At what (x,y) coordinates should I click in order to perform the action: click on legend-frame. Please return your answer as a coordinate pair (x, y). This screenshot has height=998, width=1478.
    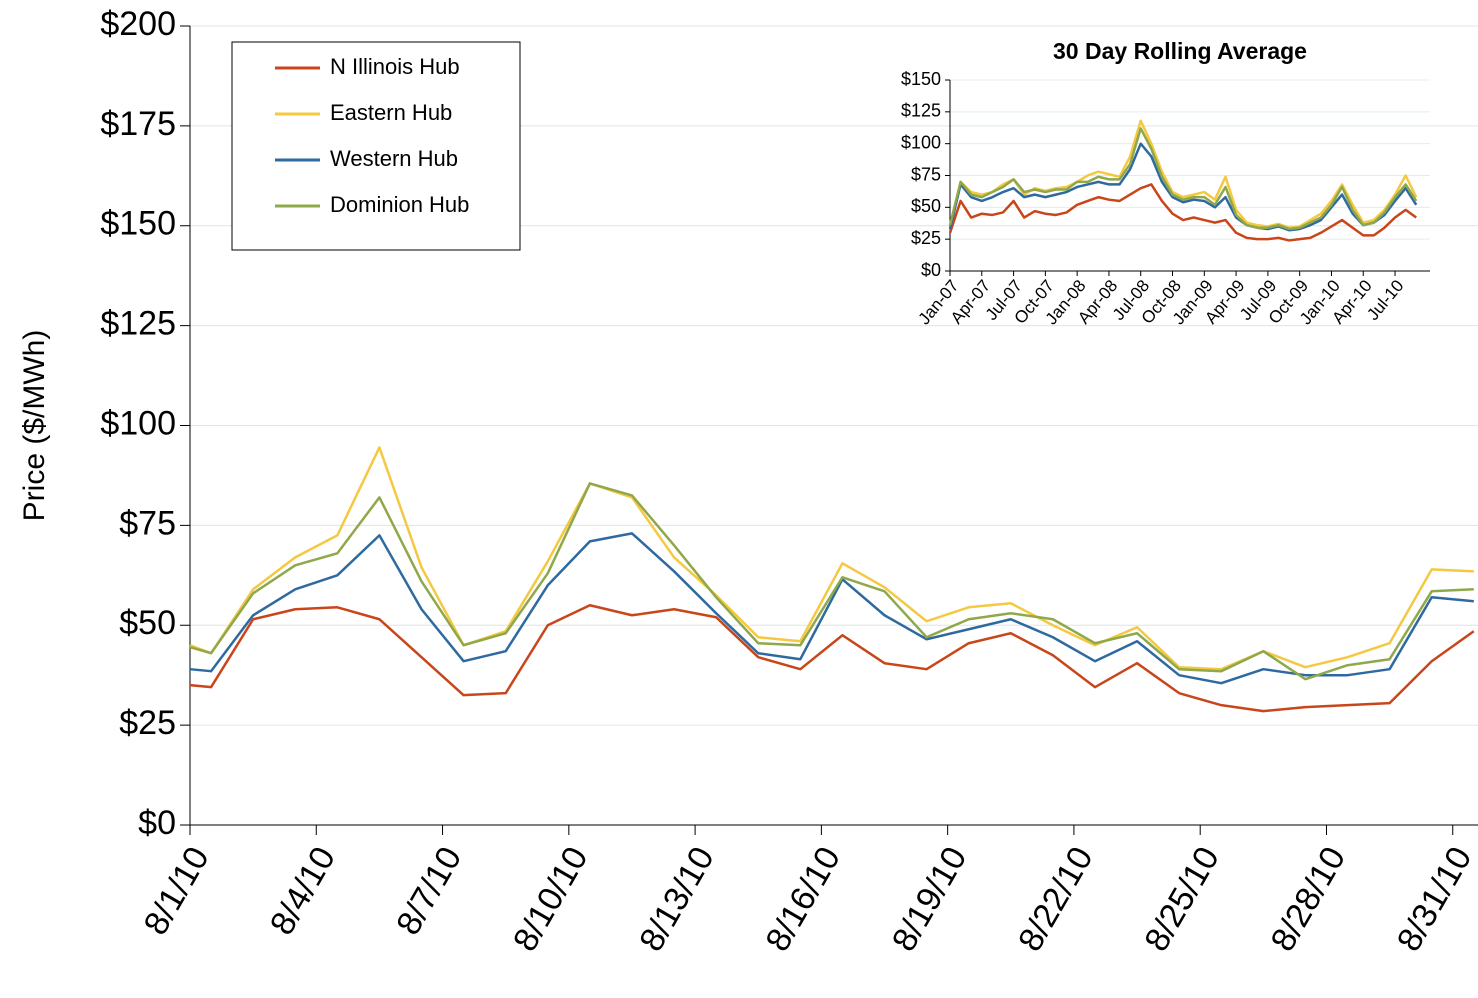
    Looking at the image, I should click on (376, 146).